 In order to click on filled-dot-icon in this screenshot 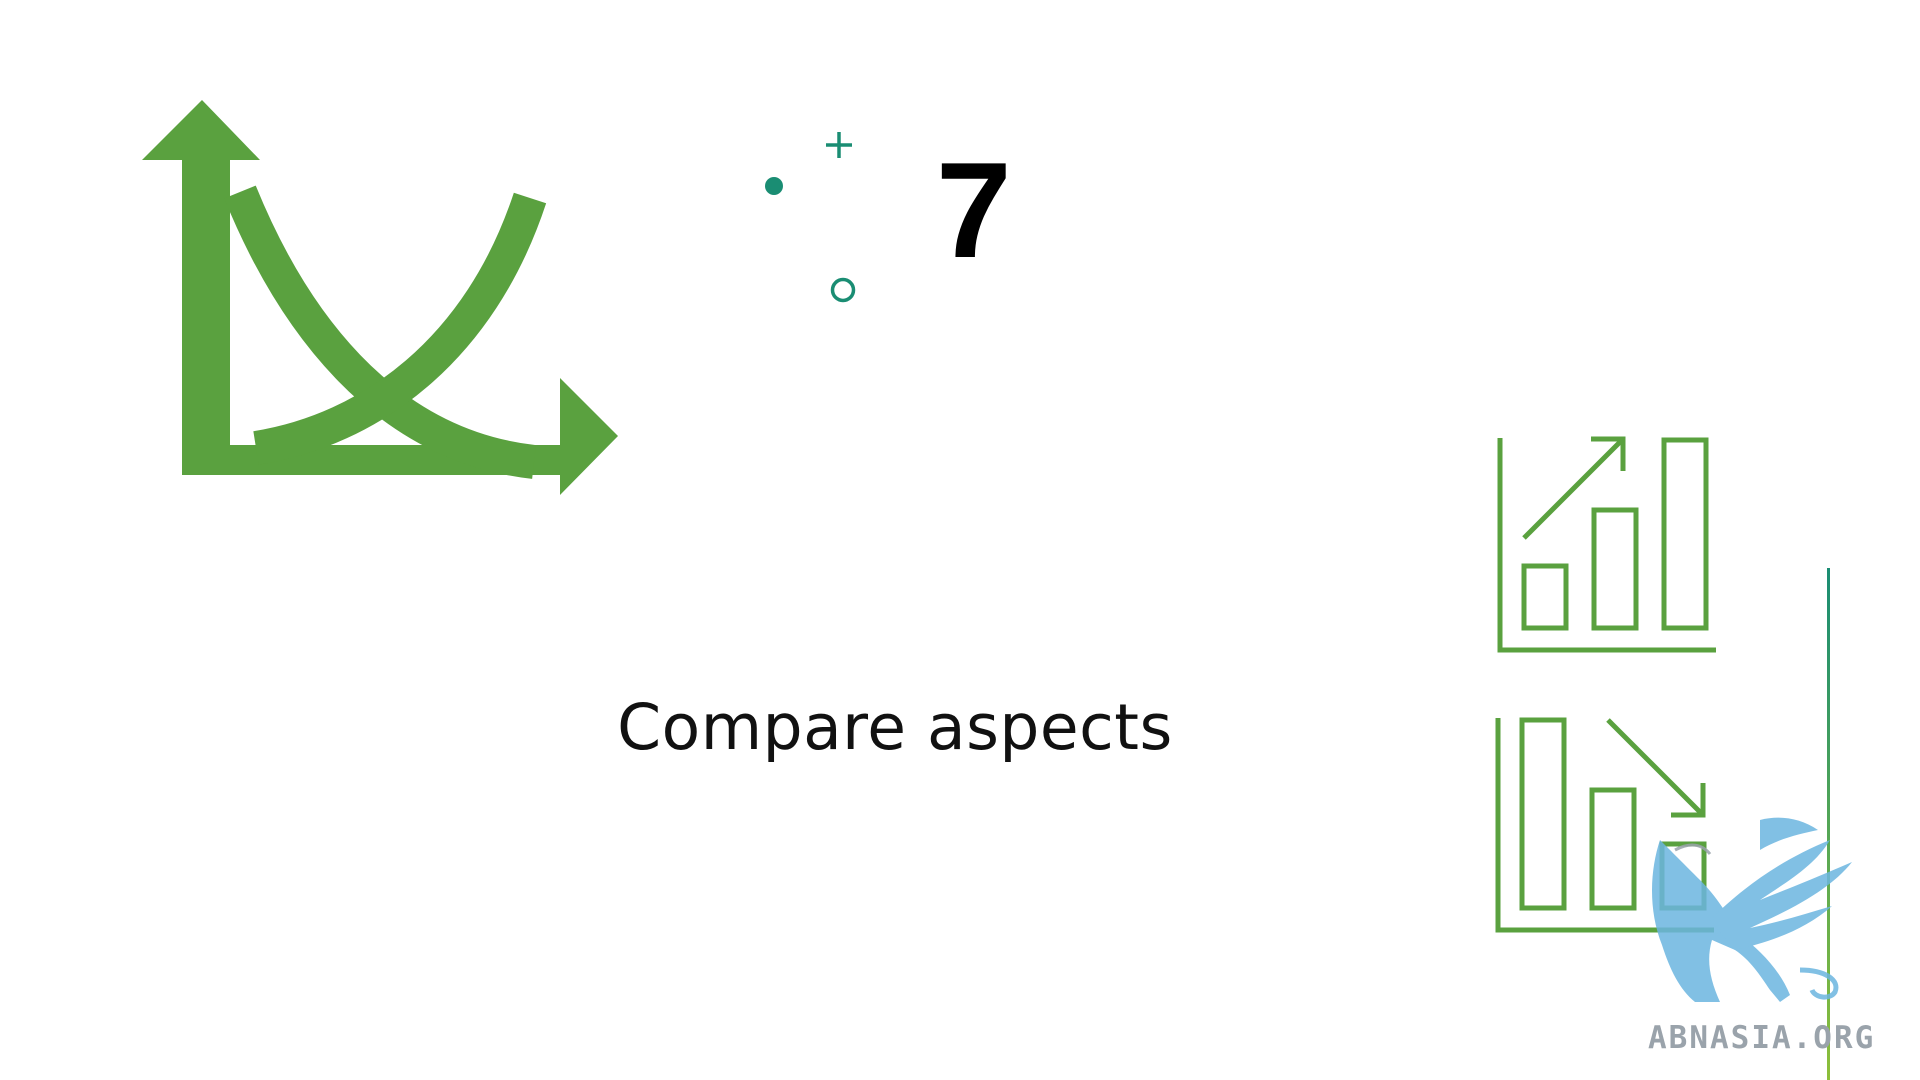, I will do `click(774, 186)`.